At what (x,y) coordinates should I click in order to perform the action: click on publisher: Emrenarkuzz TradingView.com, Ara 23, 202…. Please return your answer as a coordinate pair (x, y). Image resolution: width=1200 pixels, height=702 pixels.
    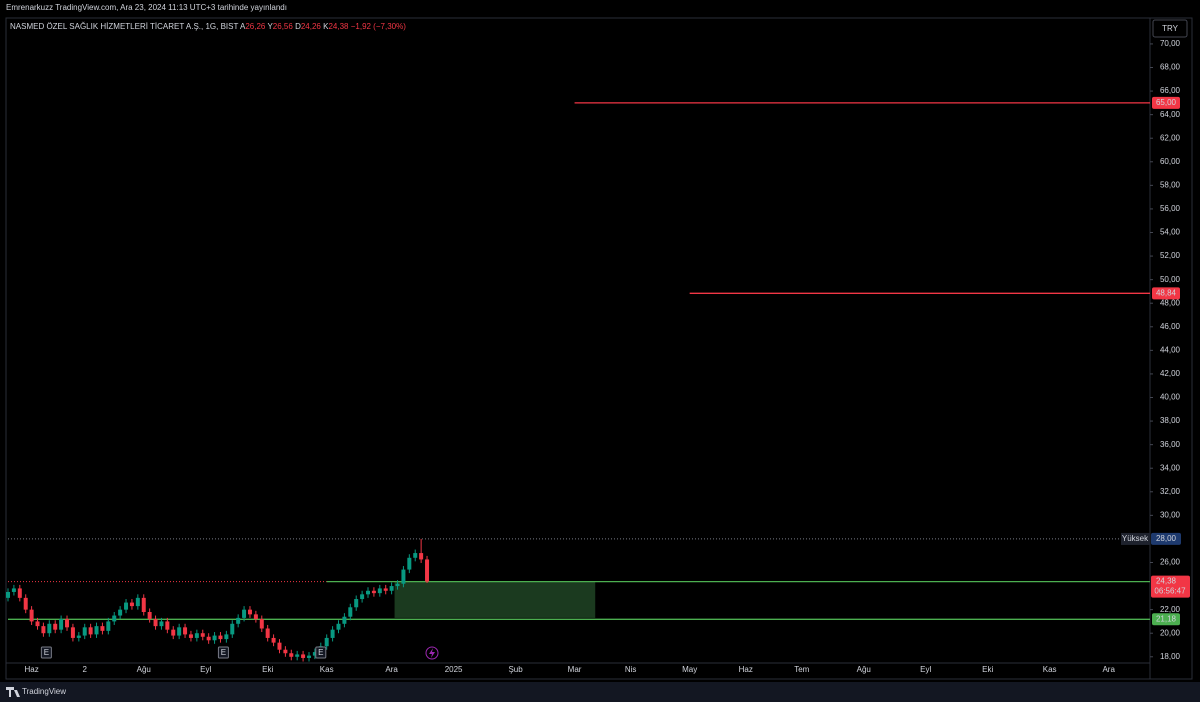
    Looking at the image, I should click on (146, 7).